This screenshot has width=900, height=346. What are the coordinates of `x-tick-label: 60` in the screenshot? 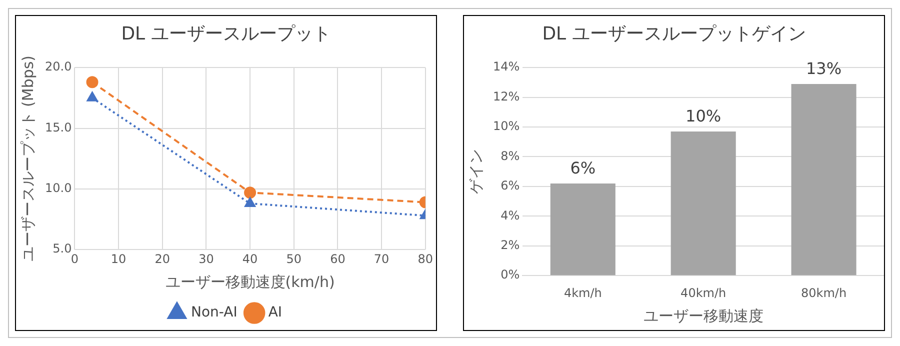 It's located at (338, 259).